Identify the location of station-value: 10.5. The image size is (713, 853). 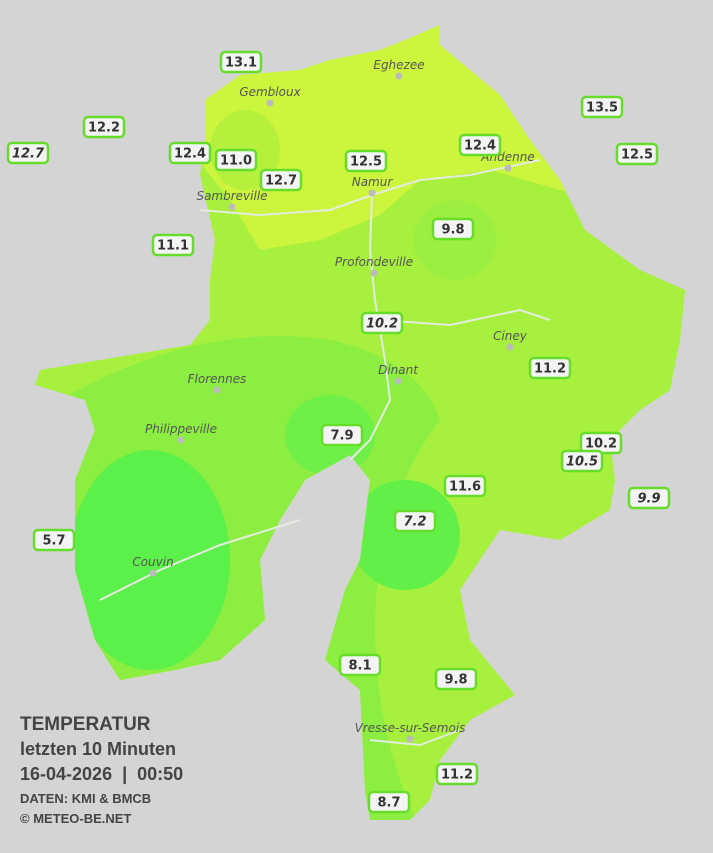
(582, 462).